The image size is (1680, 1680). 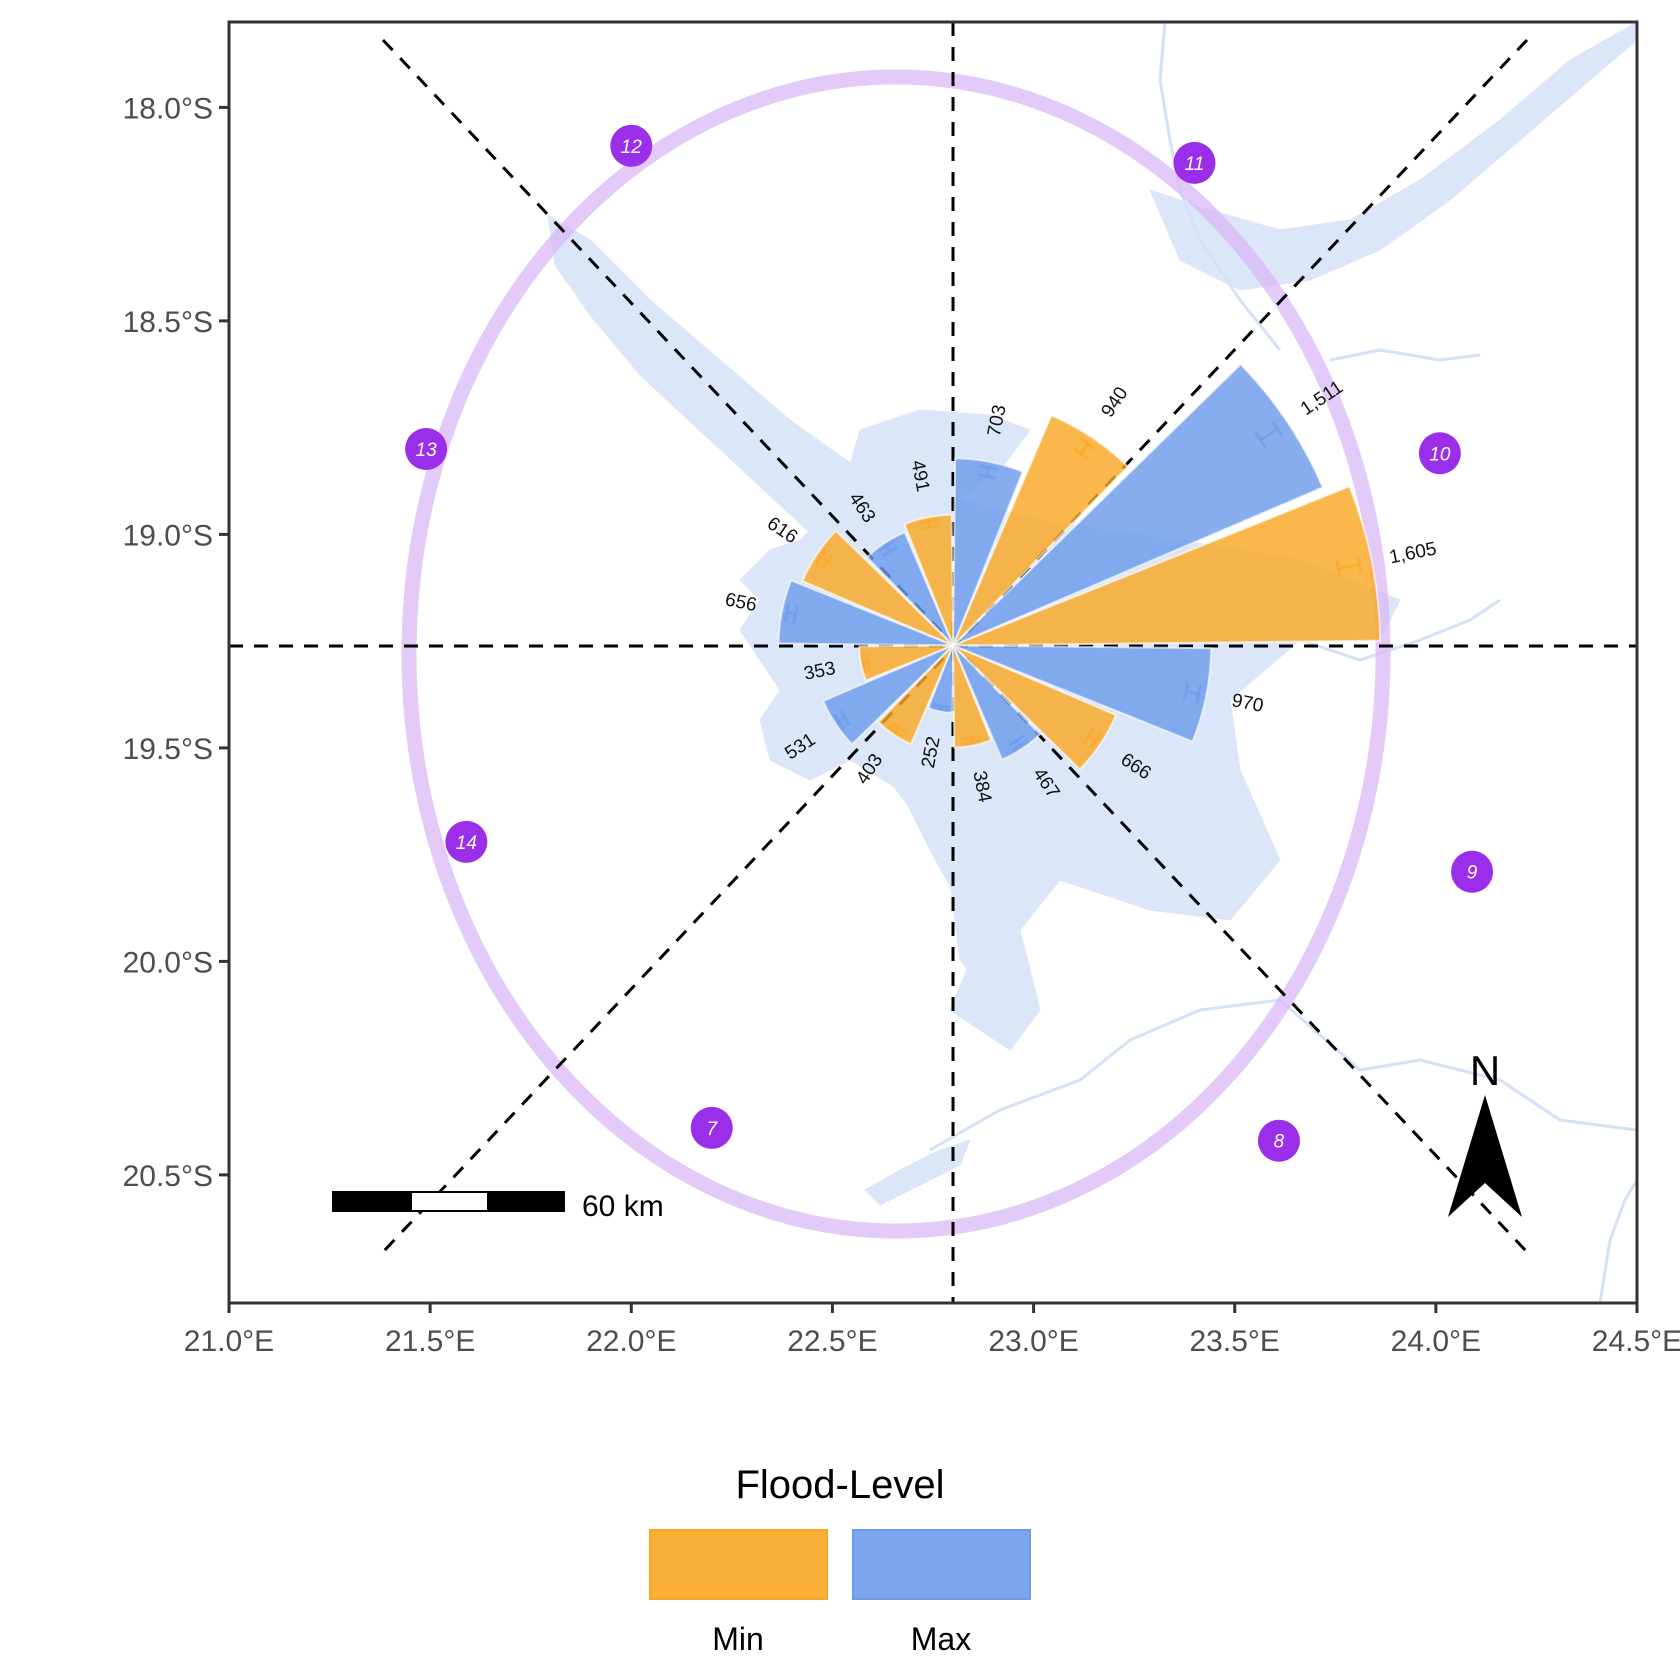 What do you see at coordinates (168, 535) in the screenshot?
I see `y-tick-label-2: 19.0°S` at bounding box center [168, 535].